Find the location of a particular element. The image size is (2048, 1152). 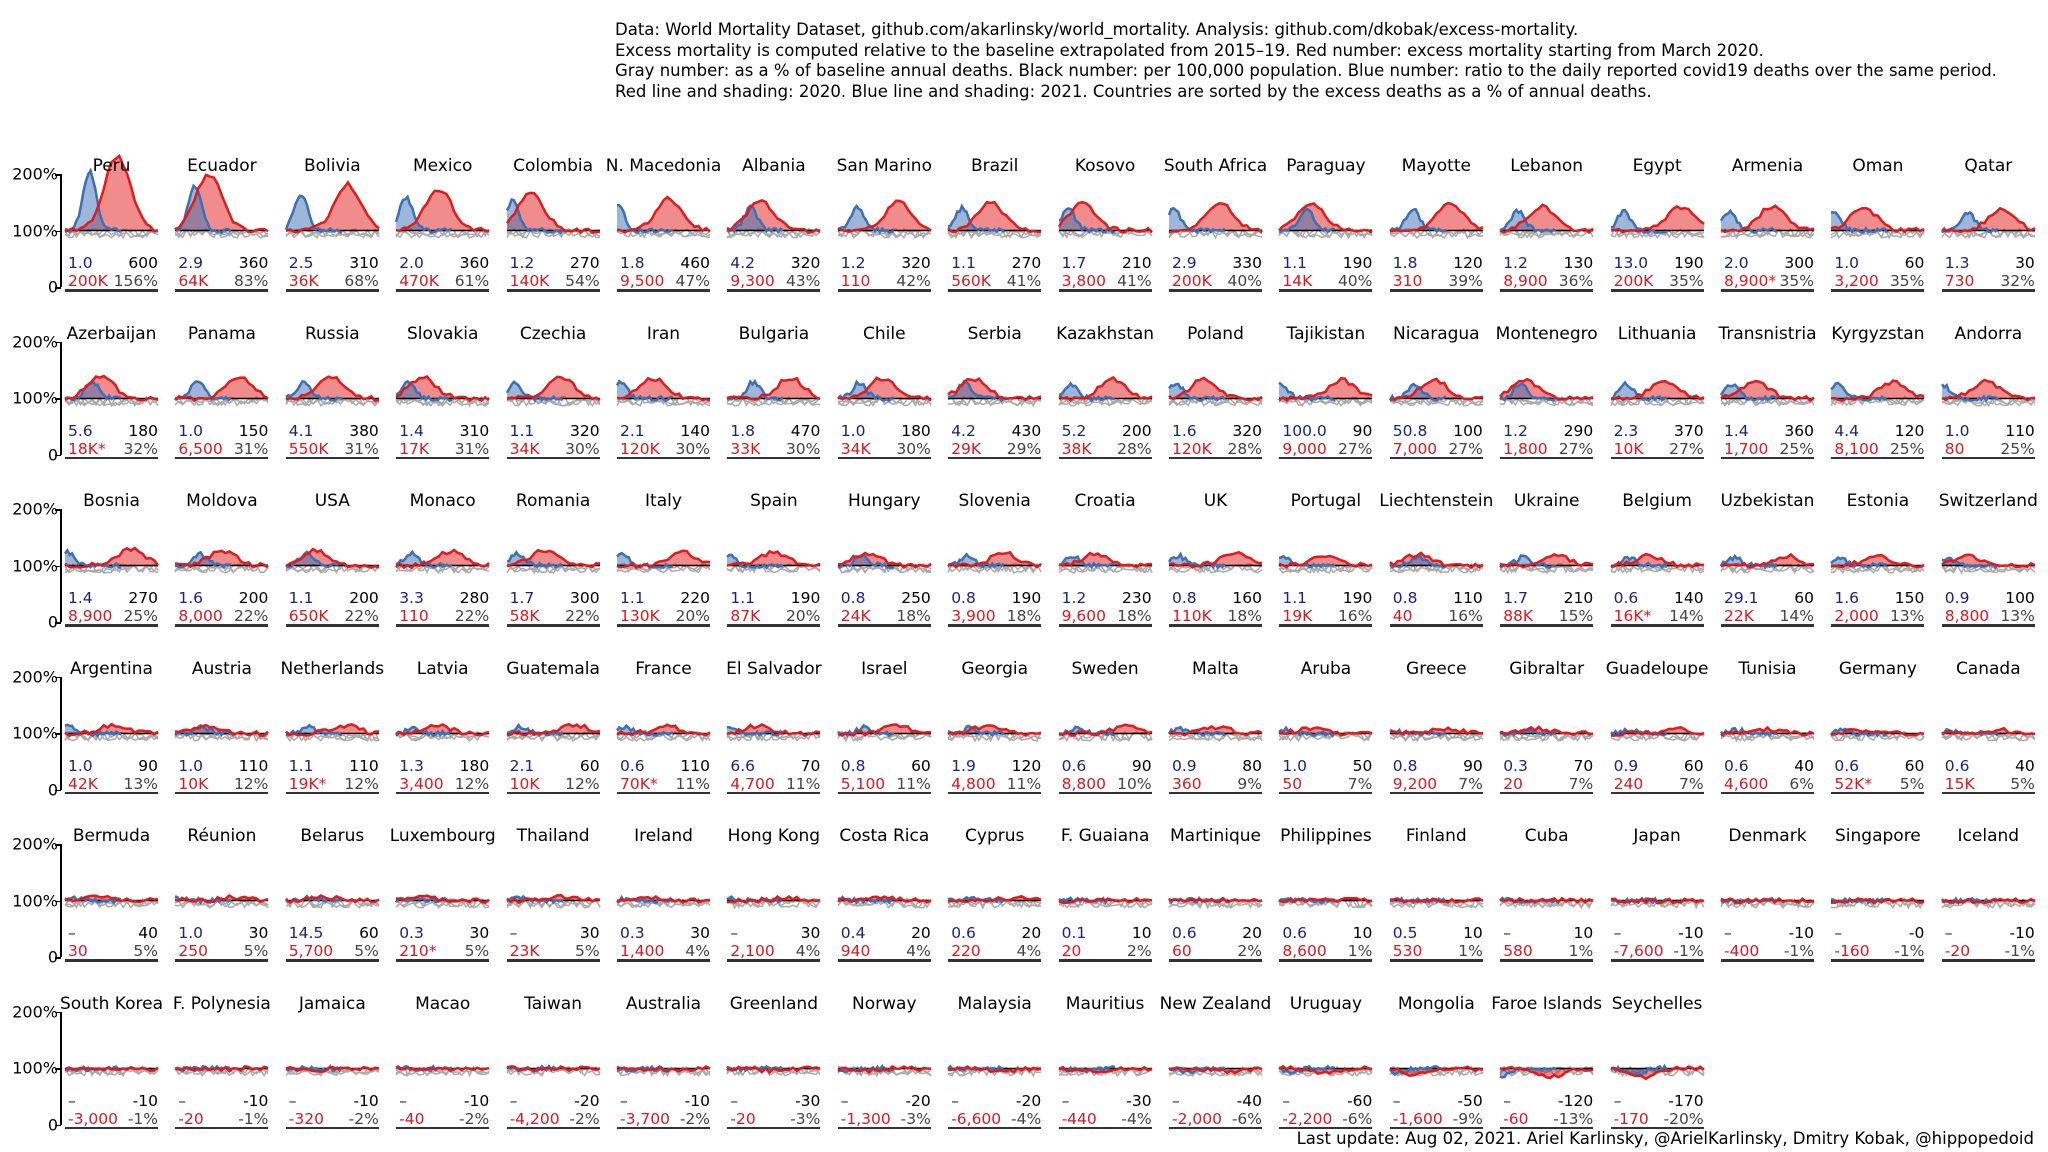

country-name: Liechtenstein is located at coordinates (1436, 501).